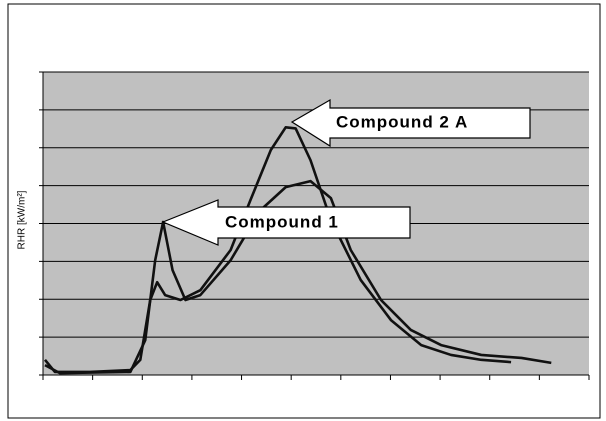 The width and height of the screenshot is (606, 421). I want to click on y-axis-label: RHR [kW/m²], so click(22, 219).